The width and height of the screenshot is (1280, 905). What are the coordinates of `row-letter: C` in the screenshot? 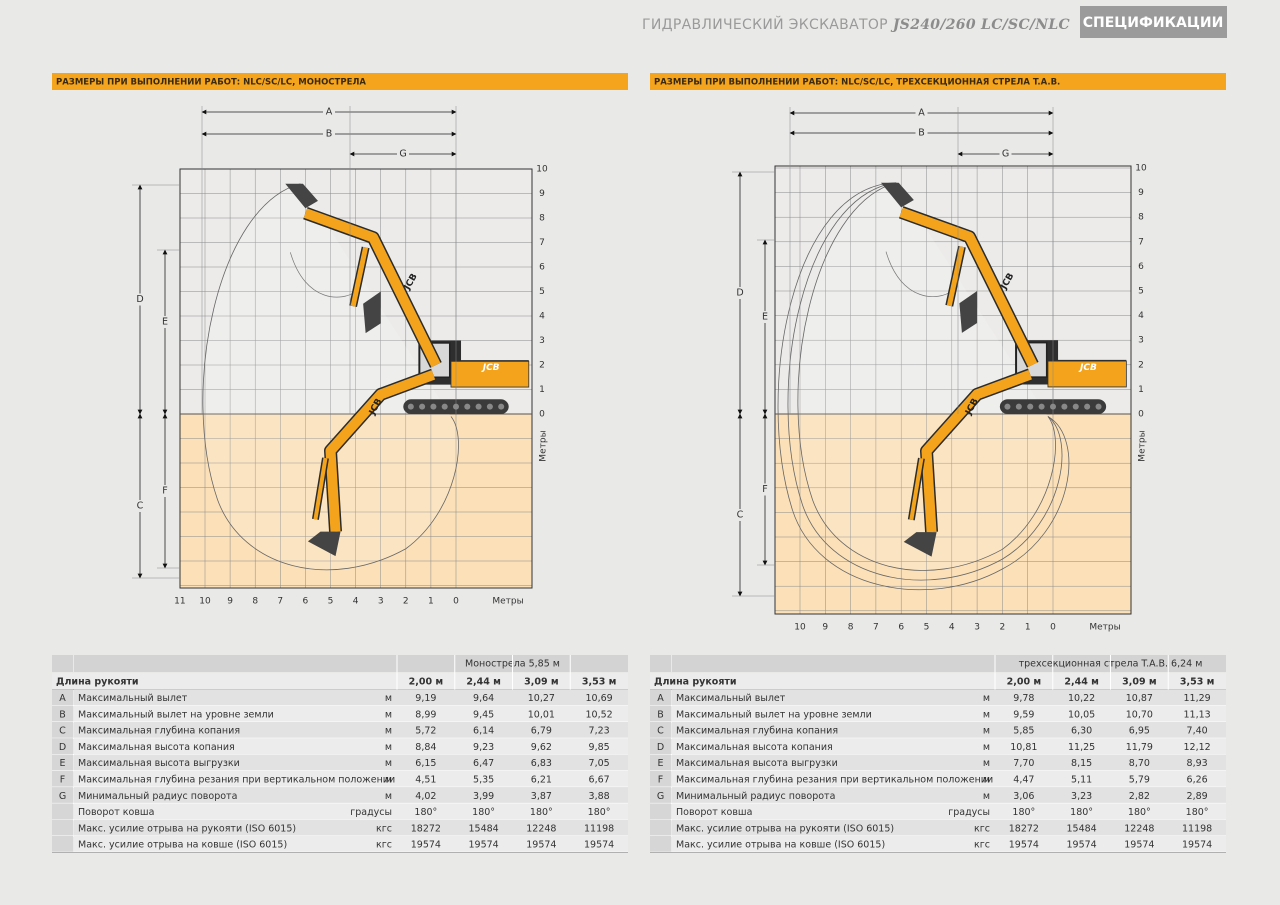 It's located at (62, 731).